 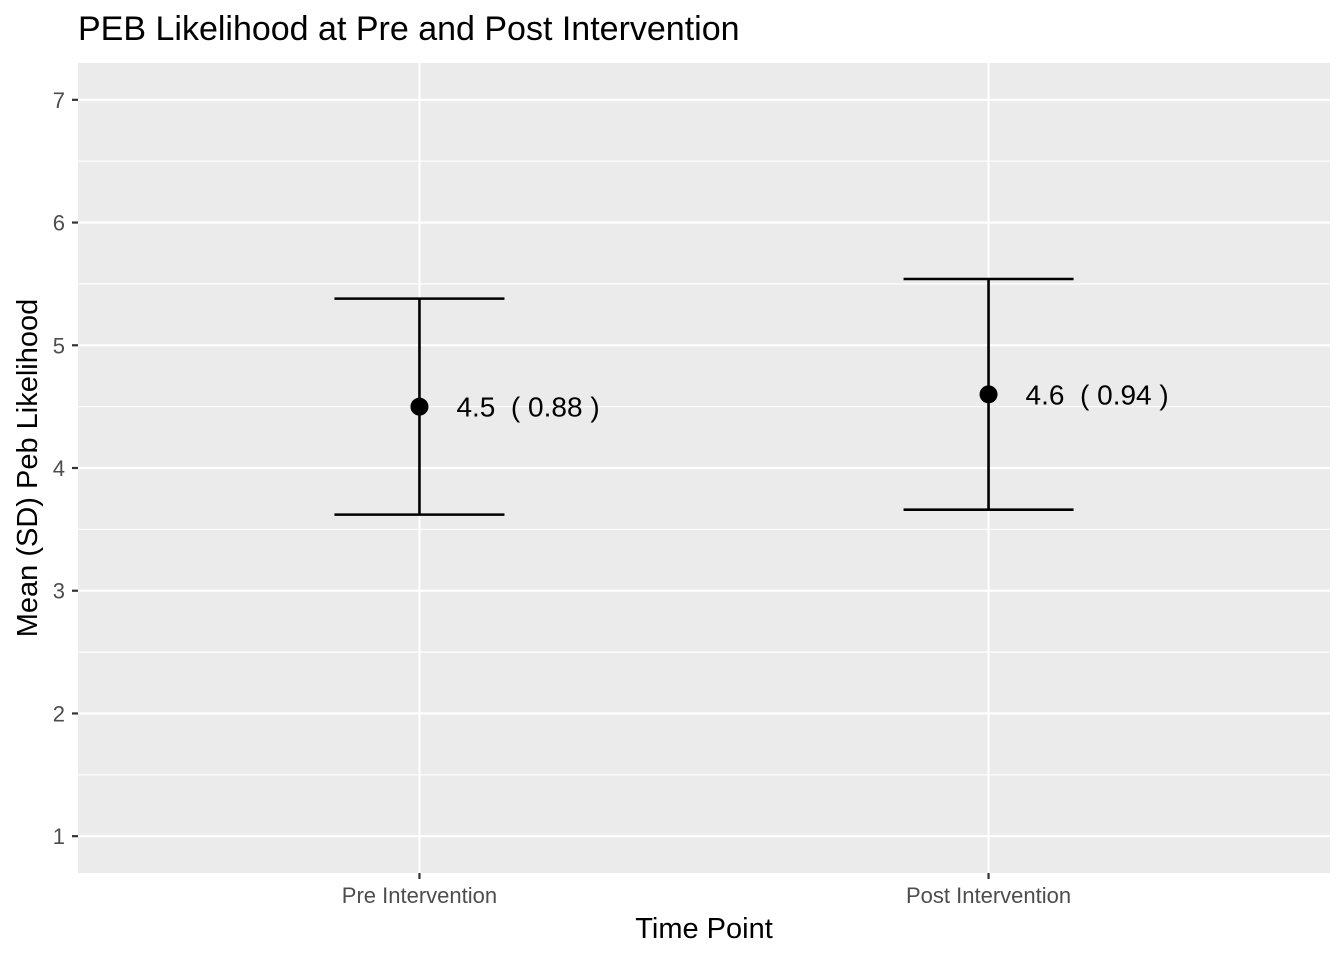 What do you see at coordinates (59, 223) in the screenshot?
I see `y-tick-label: 6` at bounding box center [59, 223].